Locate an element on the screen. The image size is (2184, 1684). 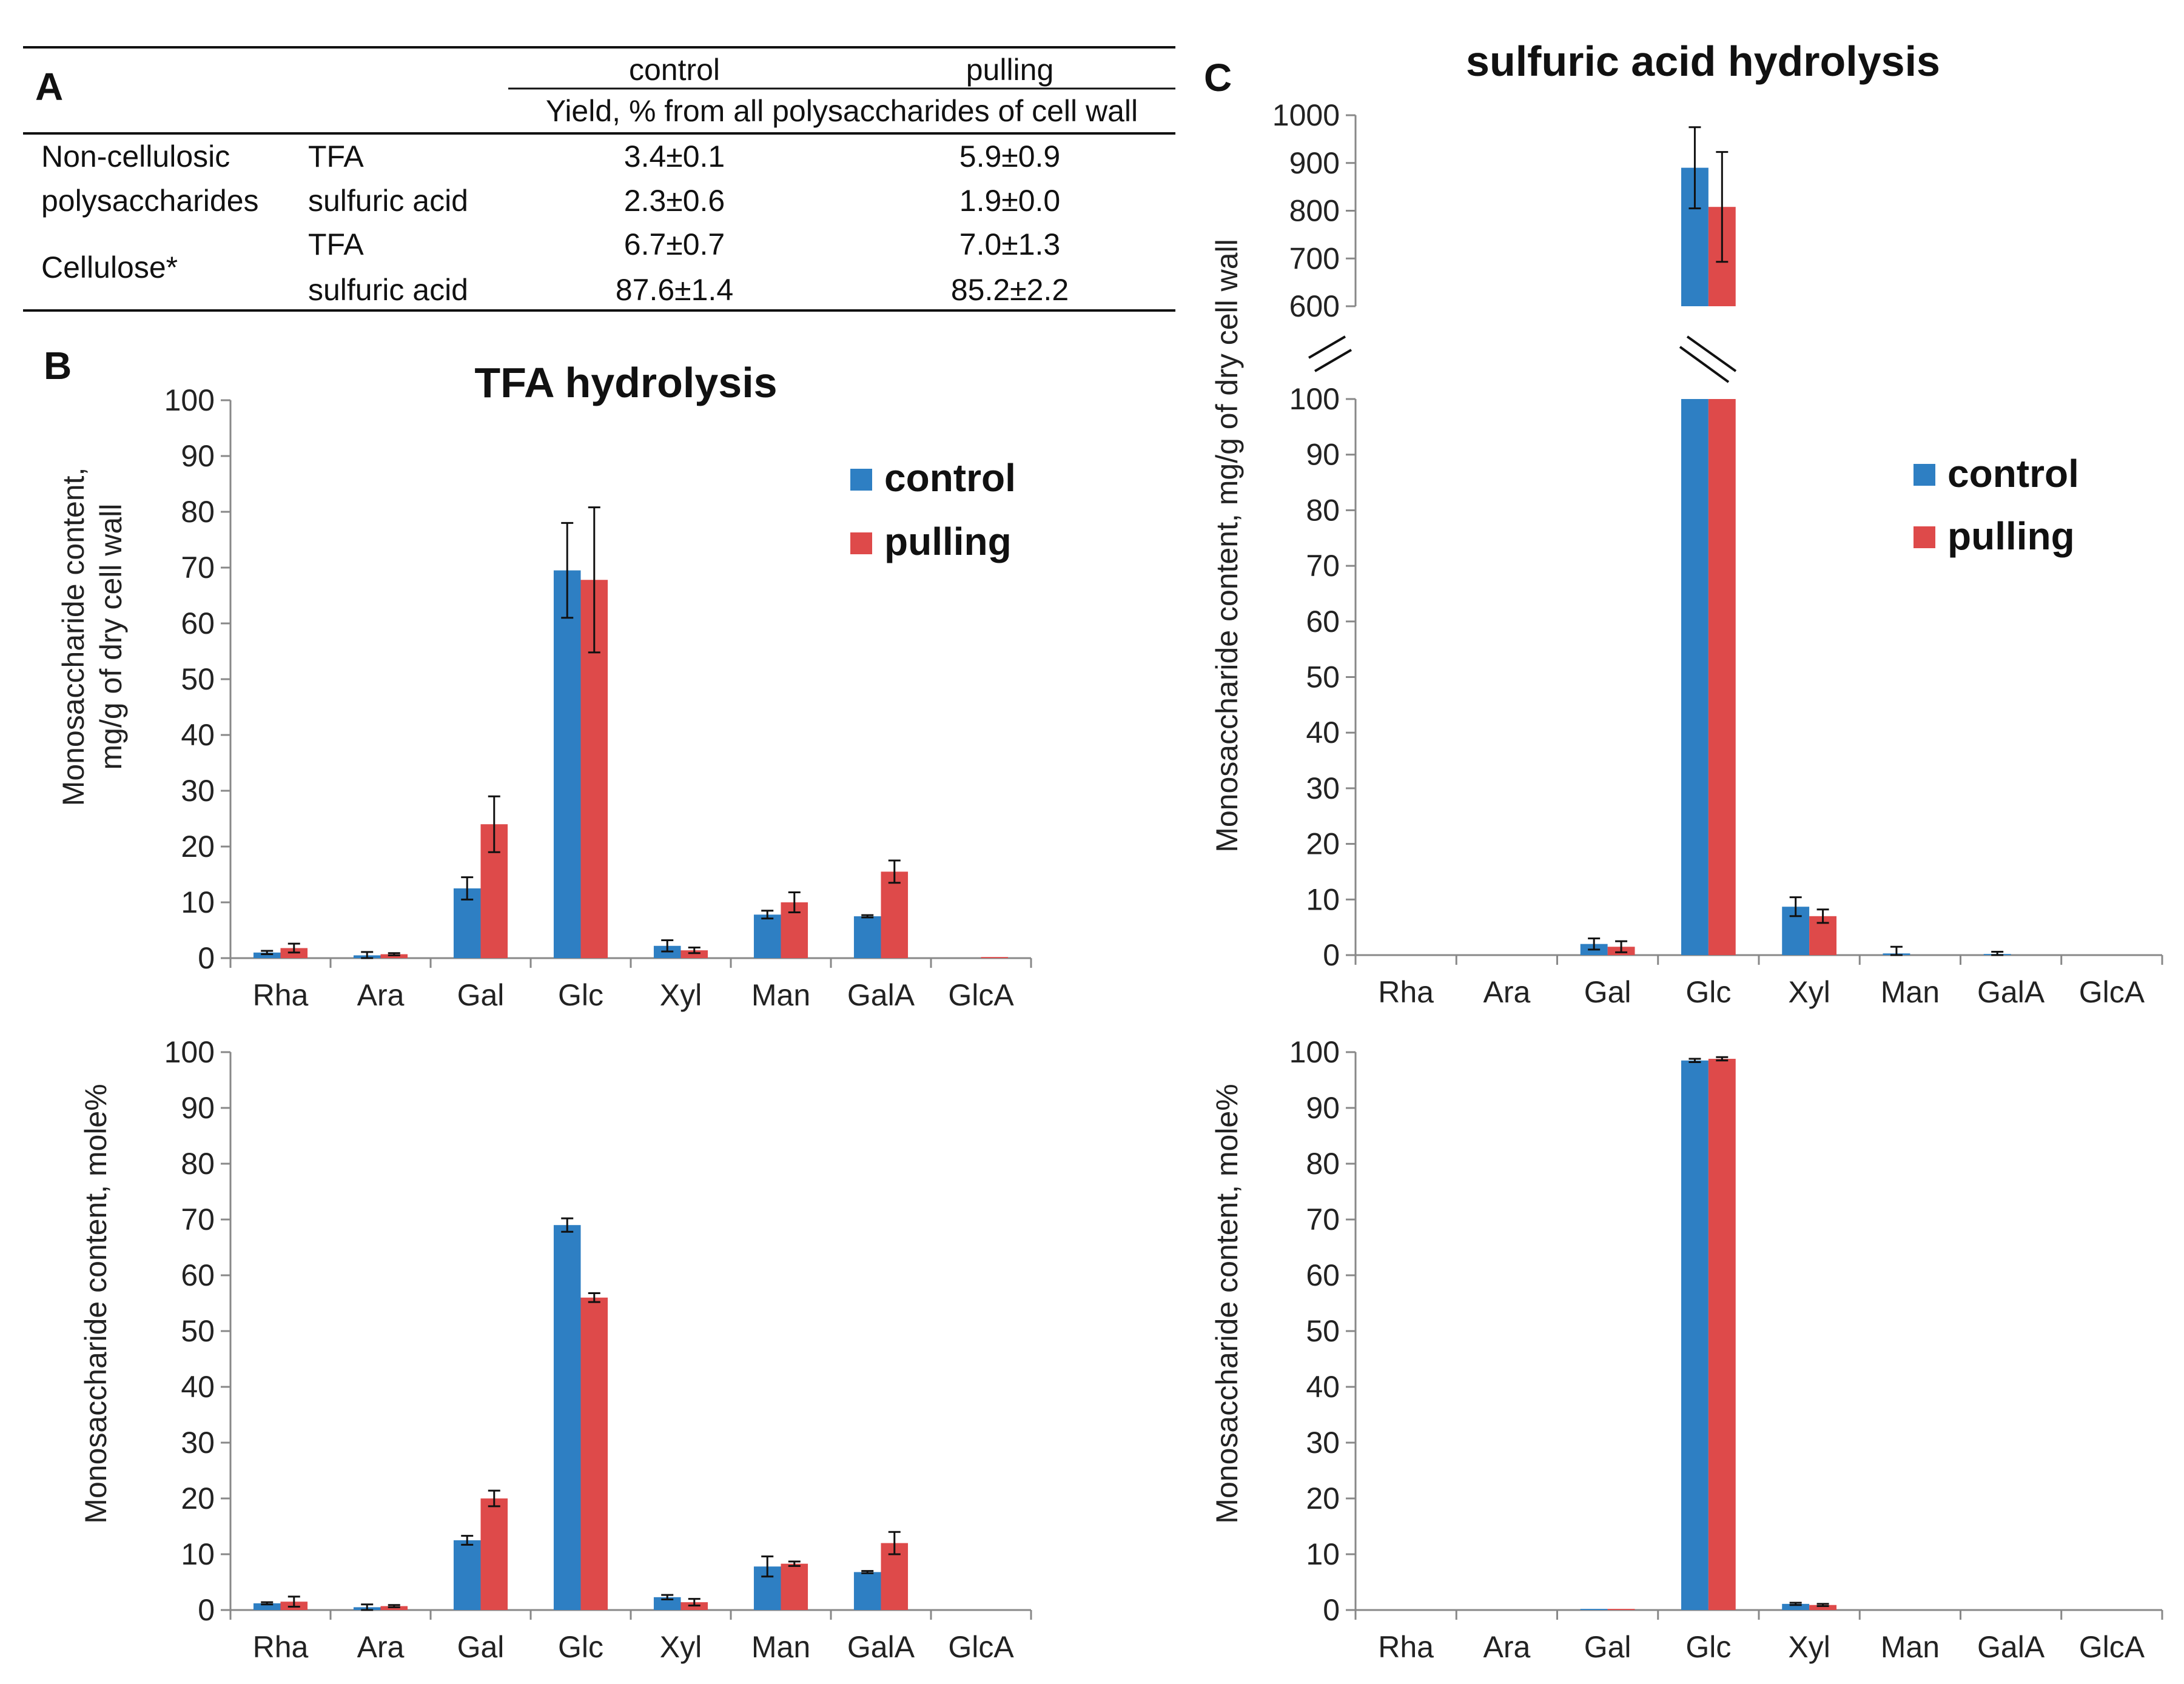
ylabel-sulf-mole: Monosaccharide content, mole% is located at coordinates (1227, 1303).